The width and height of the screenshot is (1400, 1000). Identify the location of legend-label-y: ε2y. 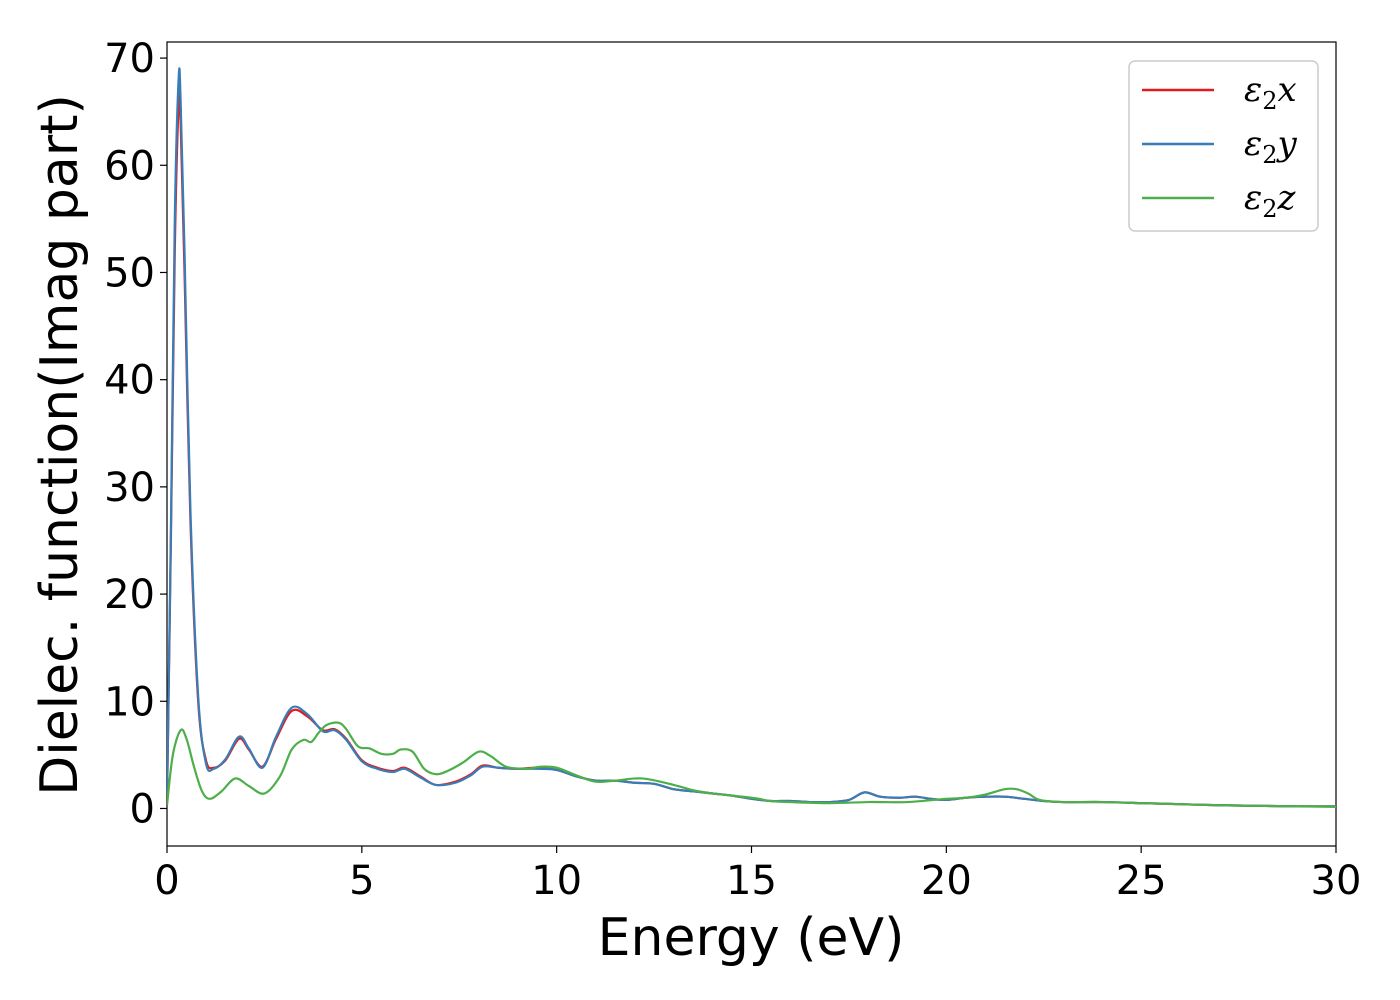
(1271, 146).